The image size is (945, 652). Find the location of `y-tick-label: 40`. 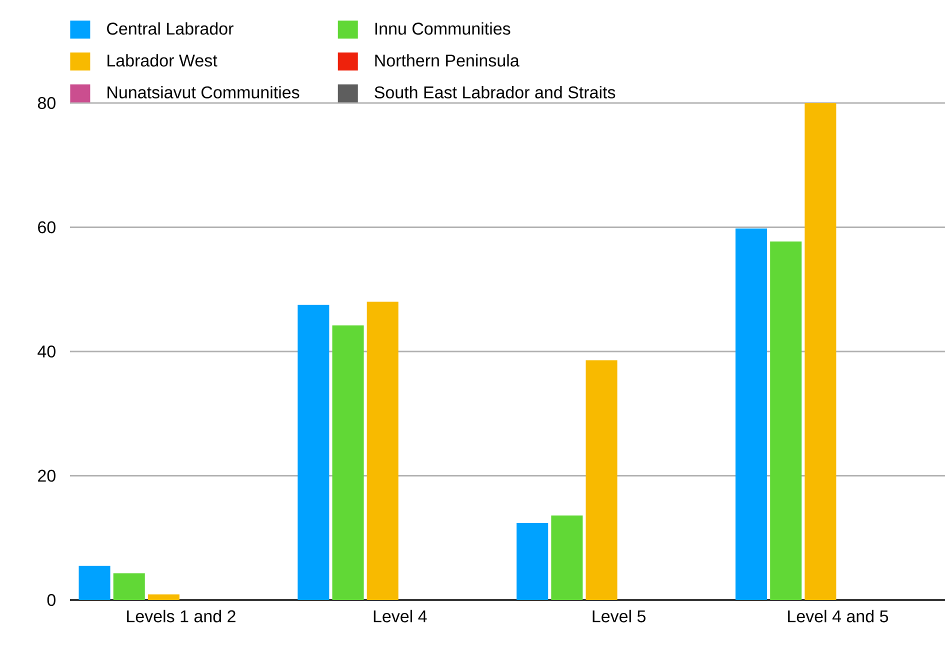

y-tick-label: 40 is located at coordinates (47, 351).